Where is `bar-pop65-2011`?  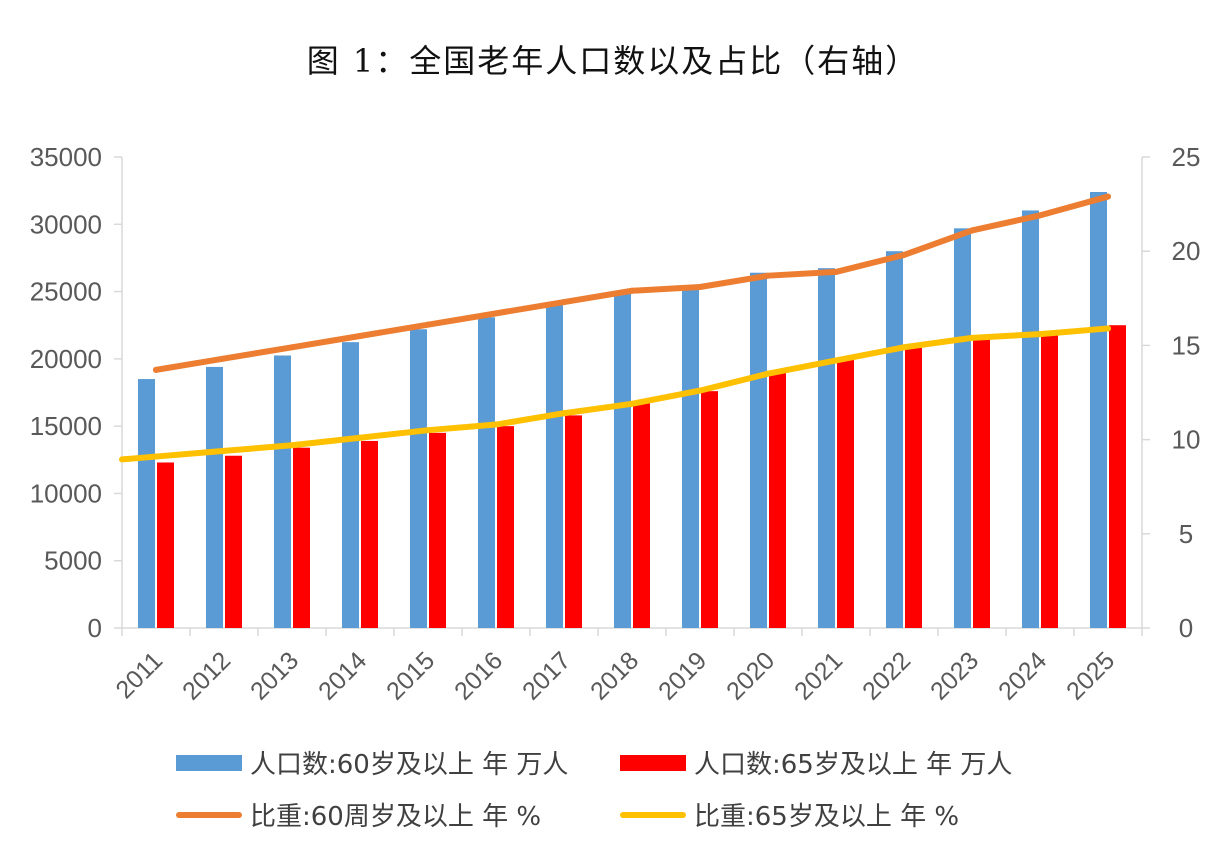
bar-pop65-2011 is located at coordinates (165, 545).